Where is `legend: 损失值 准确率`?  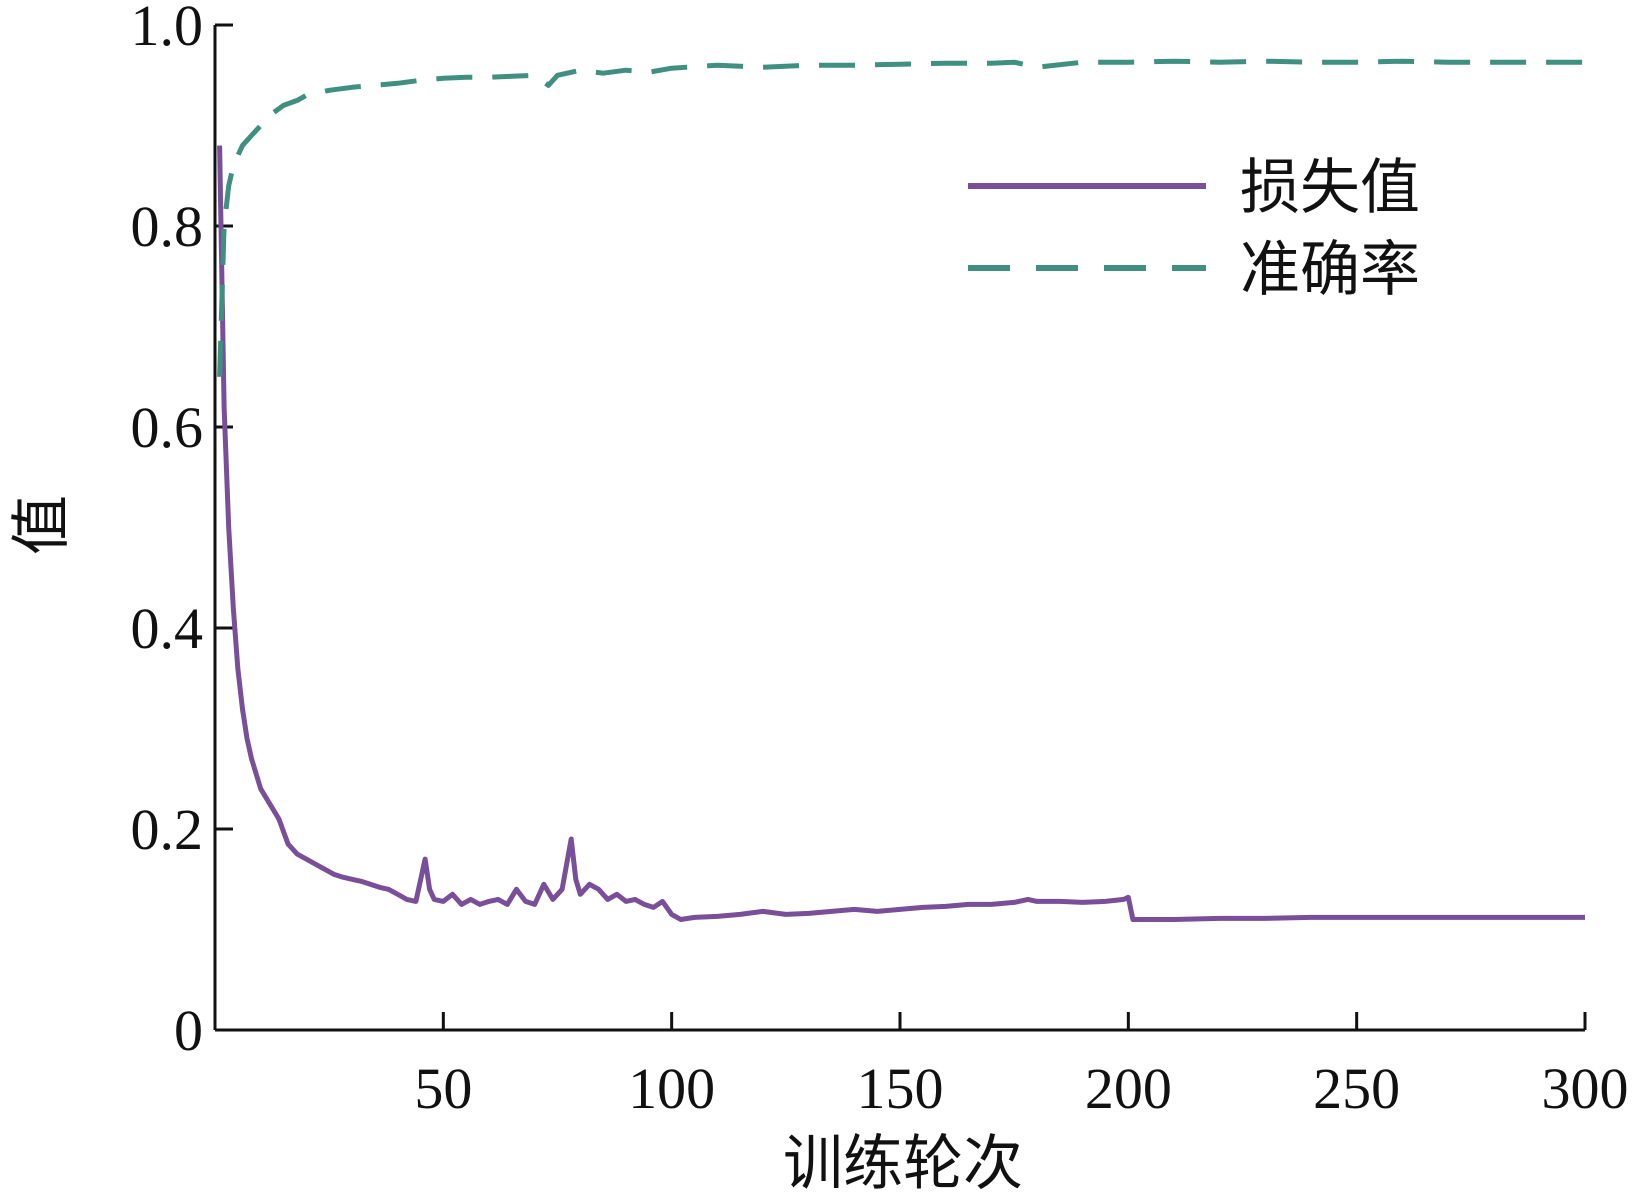
legend: 损失值 准确率 is located at coordinates (1194, 229).